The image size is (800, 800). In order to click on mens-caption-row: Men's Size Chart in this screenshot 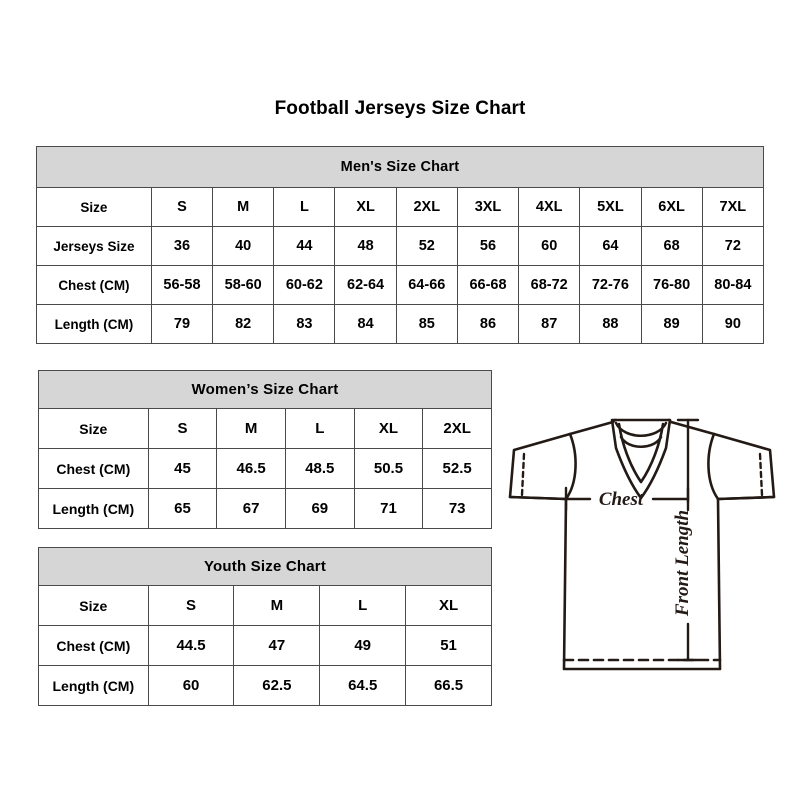, I will do `click(400, 167)`.